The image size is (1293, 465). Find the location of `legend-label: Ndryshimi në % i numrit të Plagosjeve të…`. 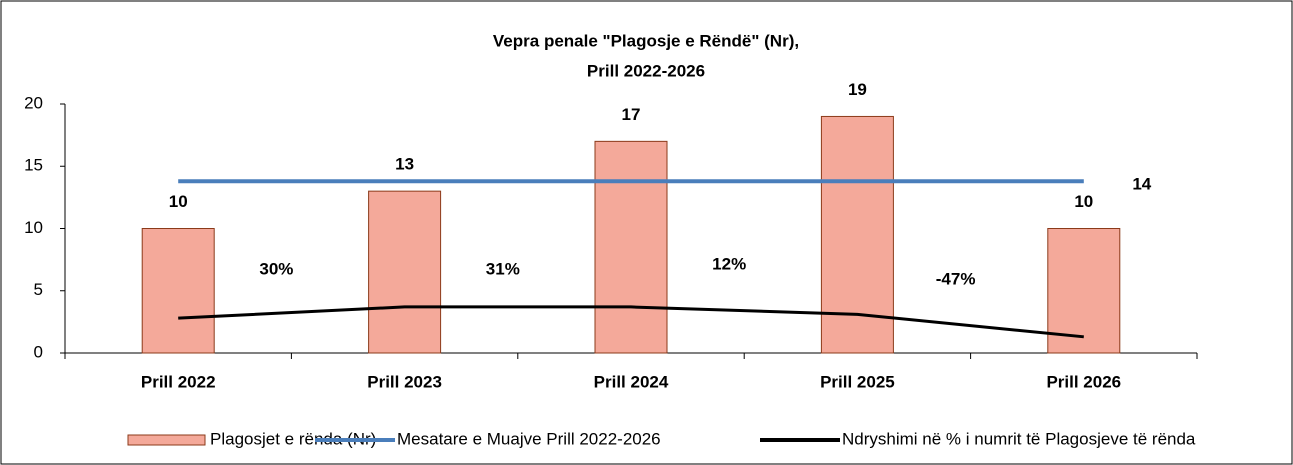

legend-label: Ndryshimi në % i numrit të Plagosjeve të… is located at coordinates (1019, 438).